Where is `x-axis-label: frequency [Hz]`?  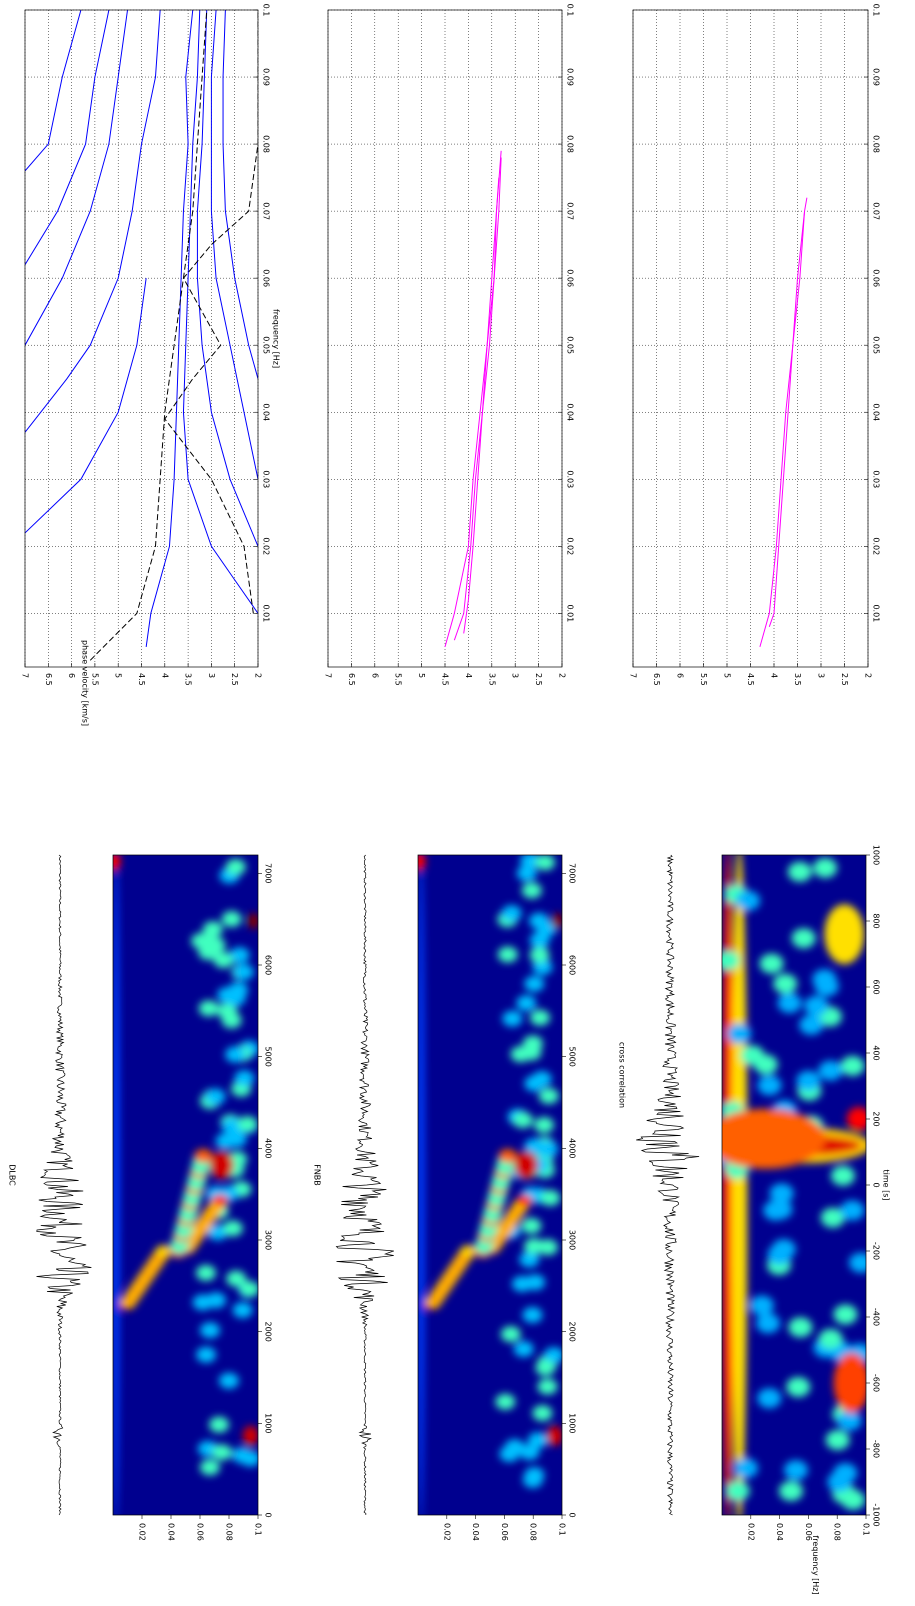 x-axis-label: frequency [Hz] is located at coordinates (276, 338).